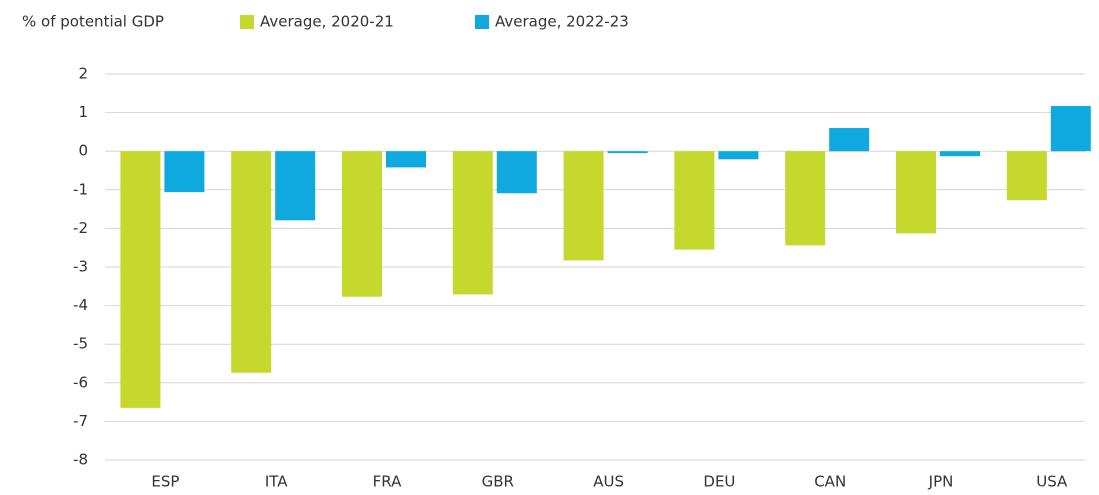 The width and height of the screenshot is (1099, 495). What do you see at coordinates (80, 421) in the screenshot?
I see `y-tick-label: -7` at bounding box center [80, 421].